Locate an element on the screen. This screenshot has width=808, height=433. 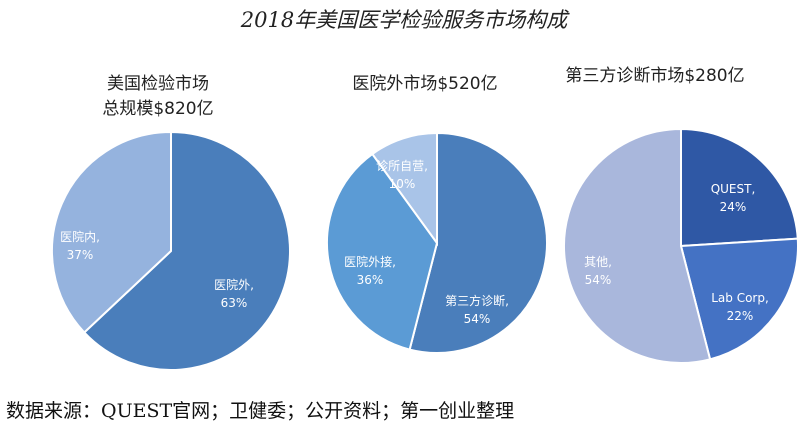
slice-label: 医院外接, is located at coordinates (370, 261).